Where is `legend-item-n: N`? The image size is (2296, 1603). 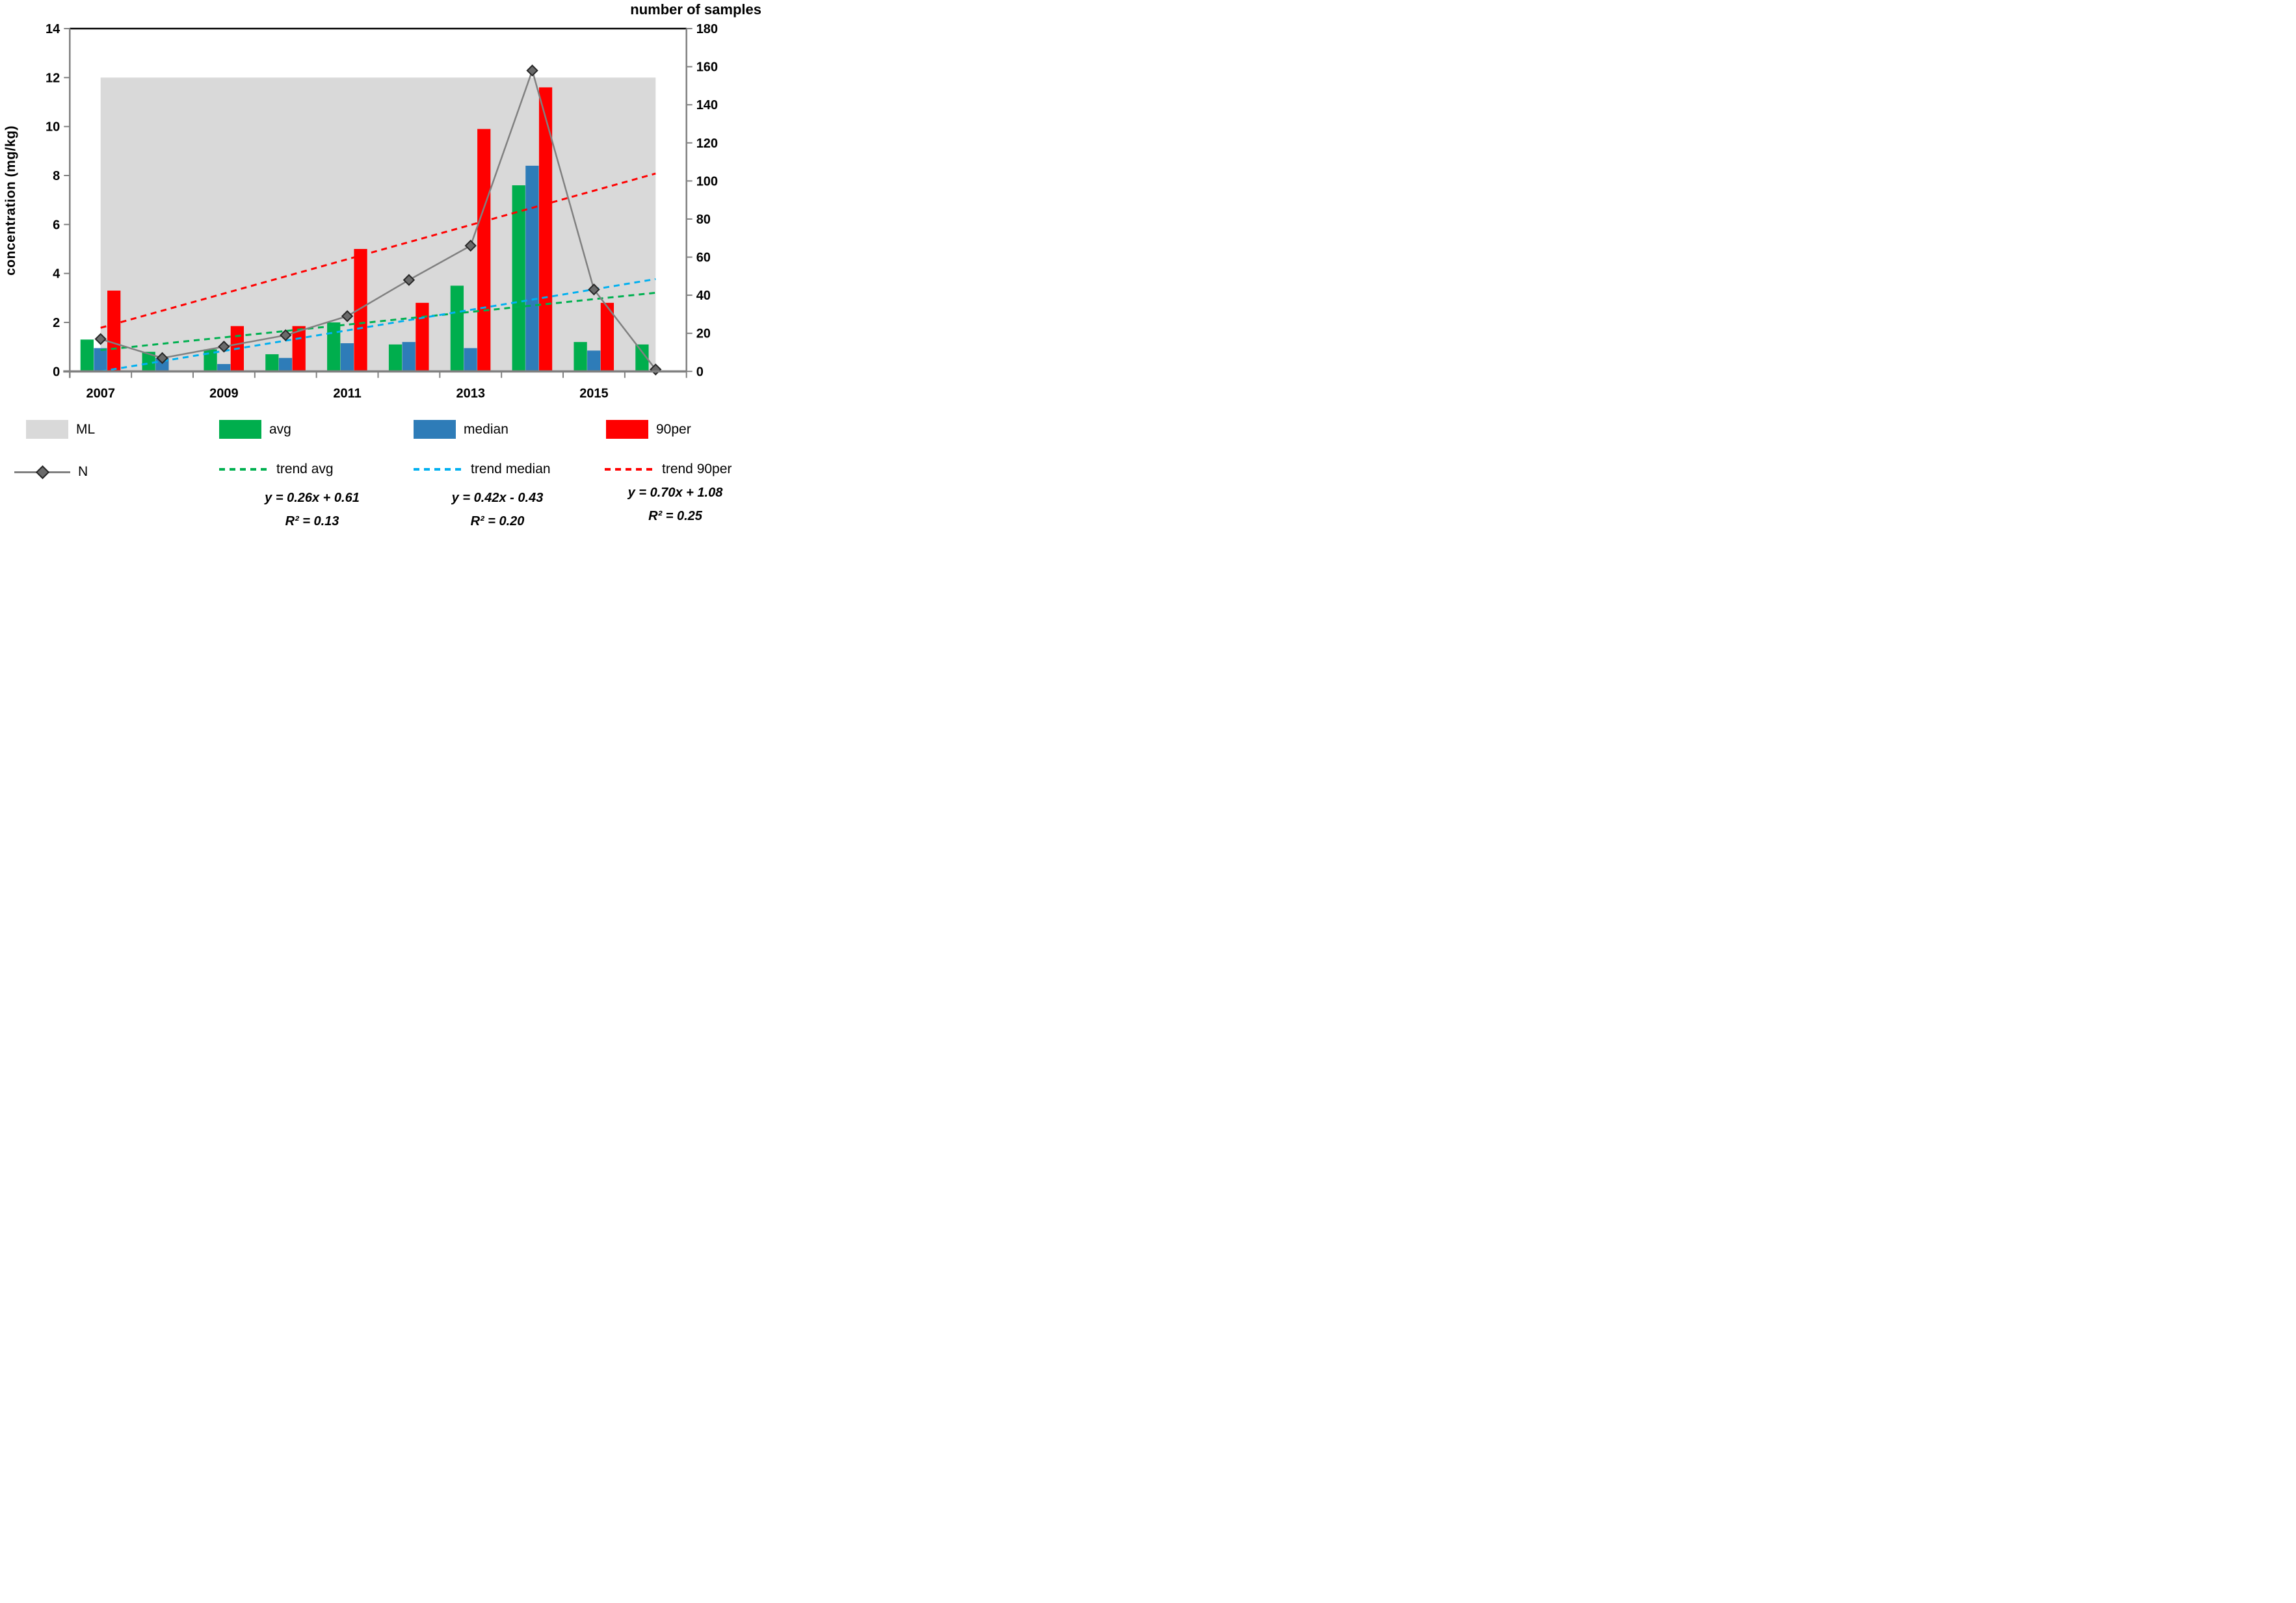 legend-item-n: N is located at coordinates (51, 472).